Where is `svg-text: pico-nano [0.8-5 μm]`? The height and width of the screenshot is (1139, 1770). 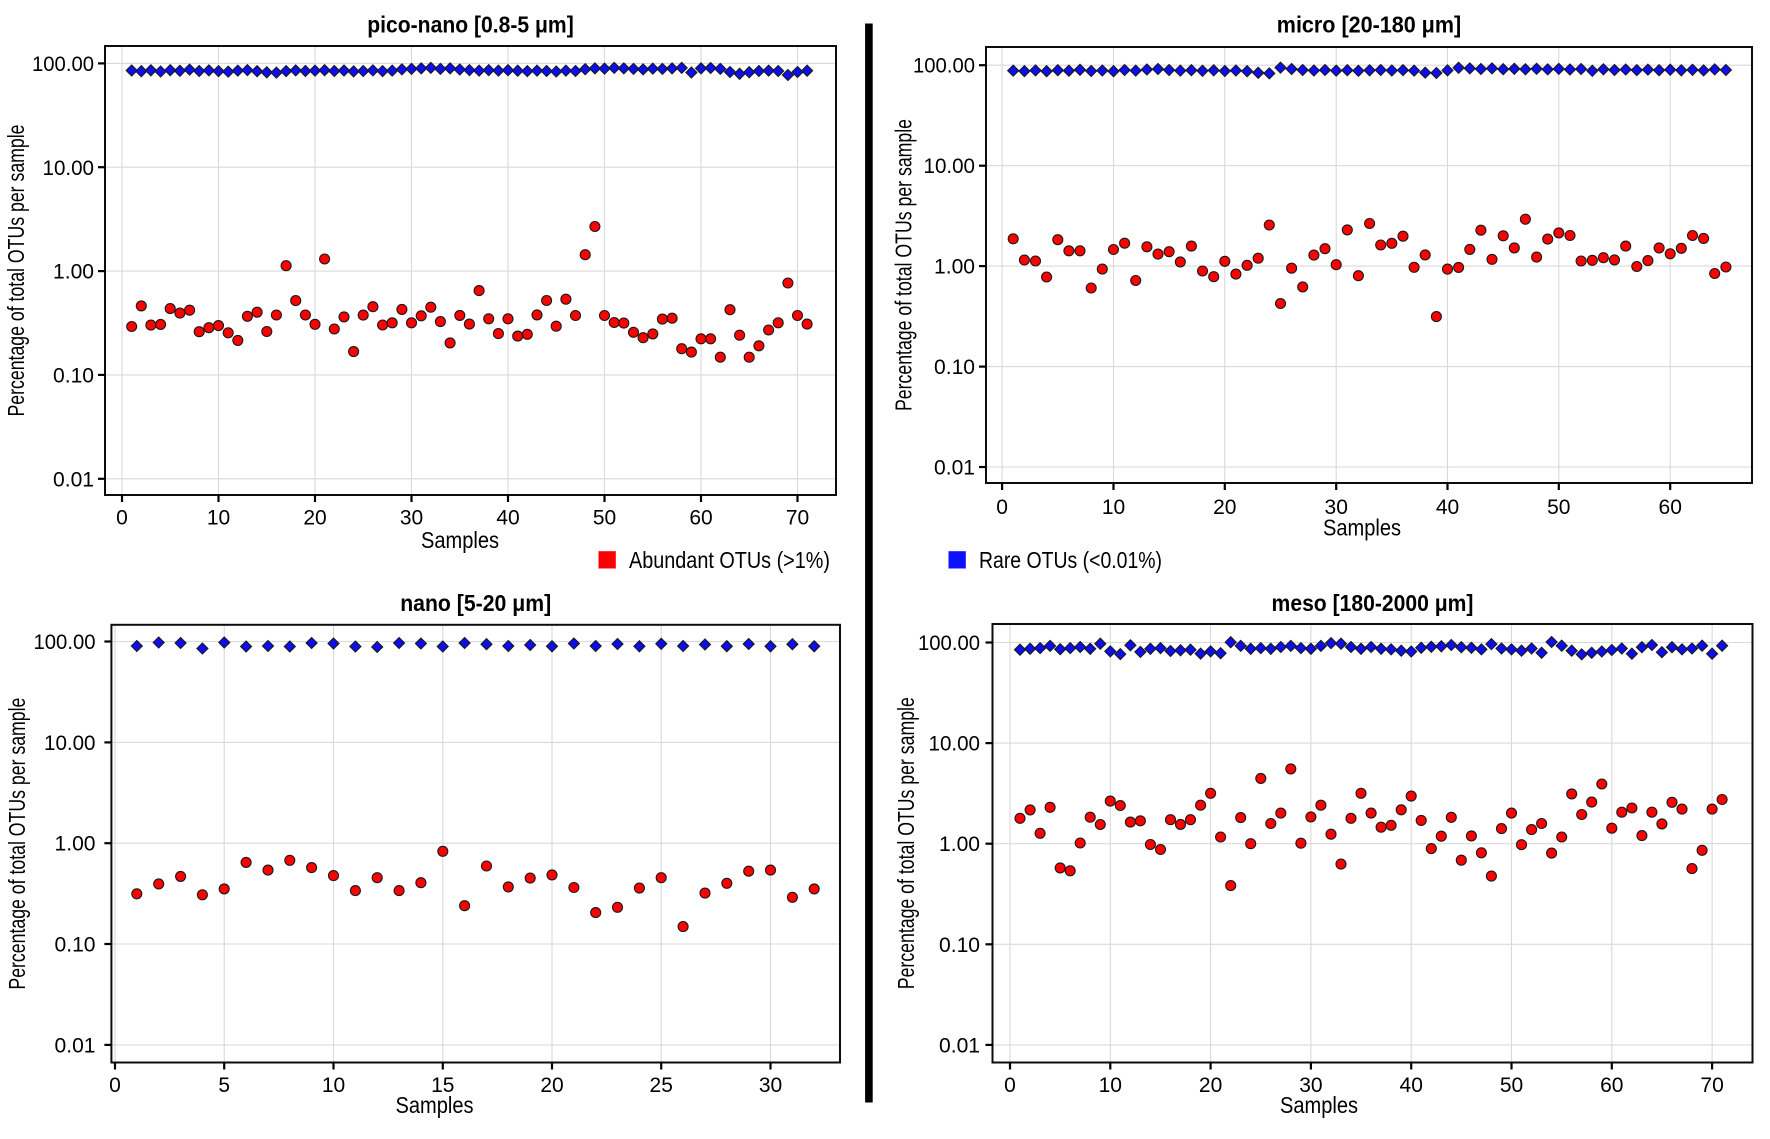 svg-text: pico-nano [0.8-5 μm] is located at coordinates (470, 25).